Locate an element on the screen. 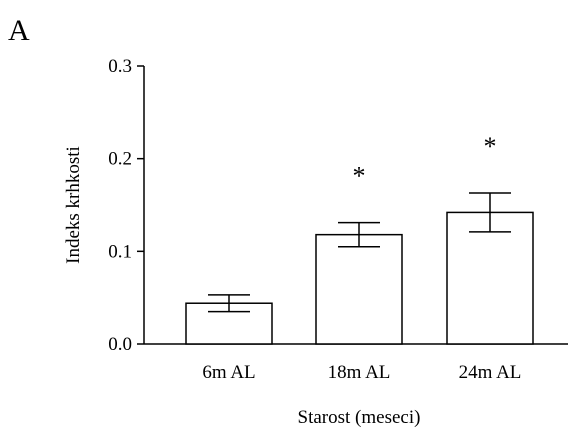 The height and width of the screenshot is (436, 572). y-axis-label: Indeks krhkosti is located at coordinates (73, 205).